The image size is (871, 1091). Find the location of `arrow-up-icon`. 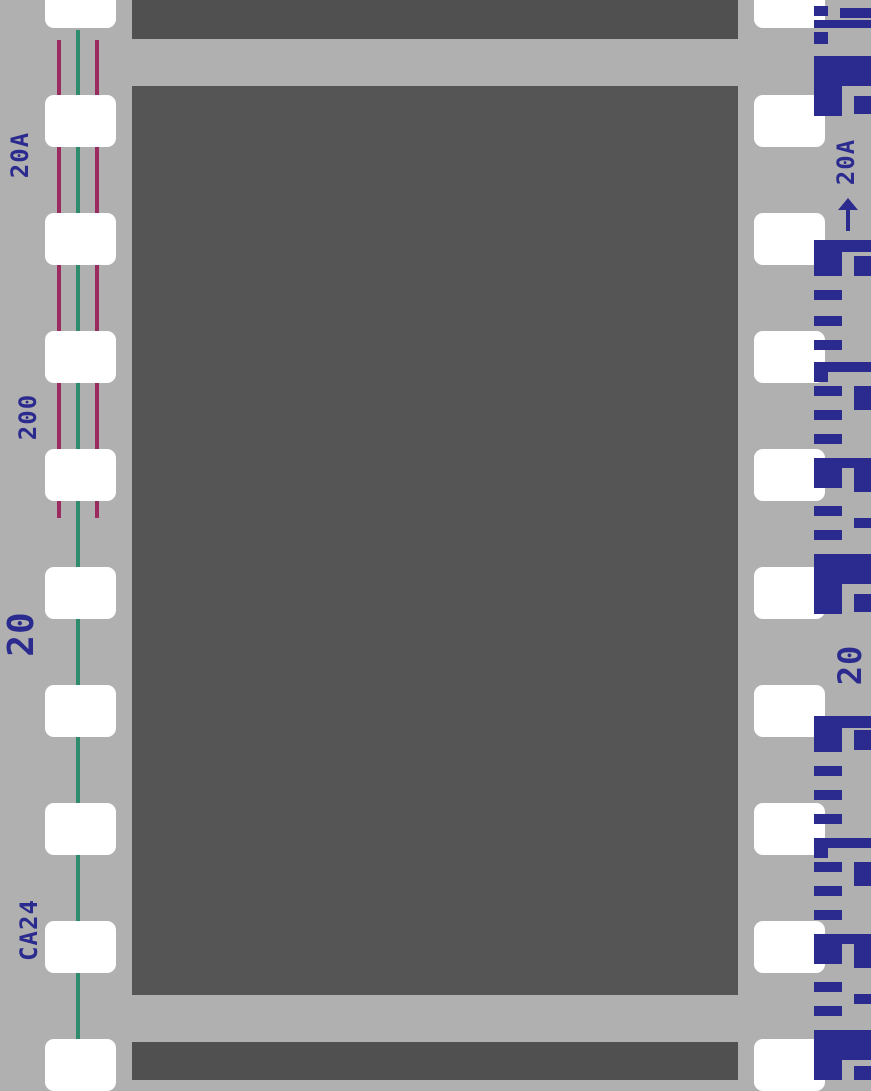

arrow-up-icon is located at coordinates (848, 214).